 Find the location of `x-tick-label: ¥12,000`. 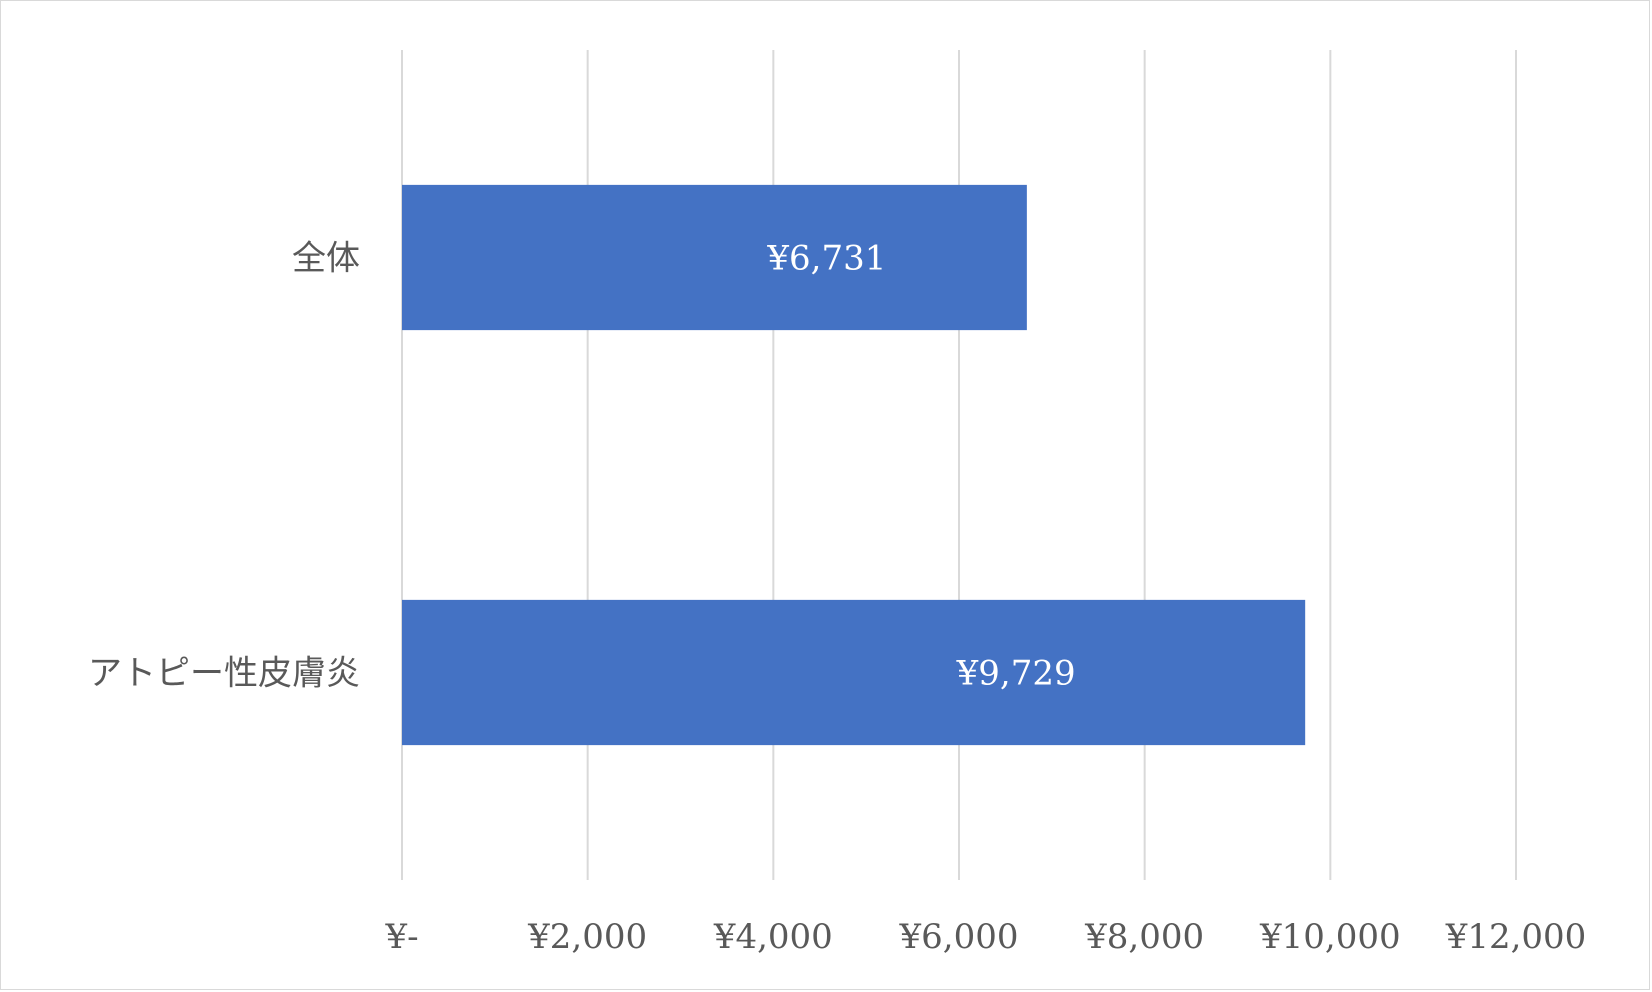

x-tick-label: ¥12,000 is located at coordinates (1516, 937).